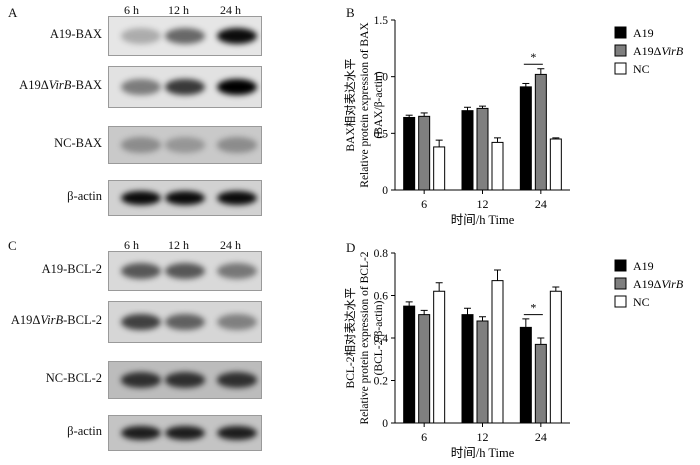 The height and width of the screenshot is (465, 700). I want to click on panel-a-letter: A, so click(13, 12).